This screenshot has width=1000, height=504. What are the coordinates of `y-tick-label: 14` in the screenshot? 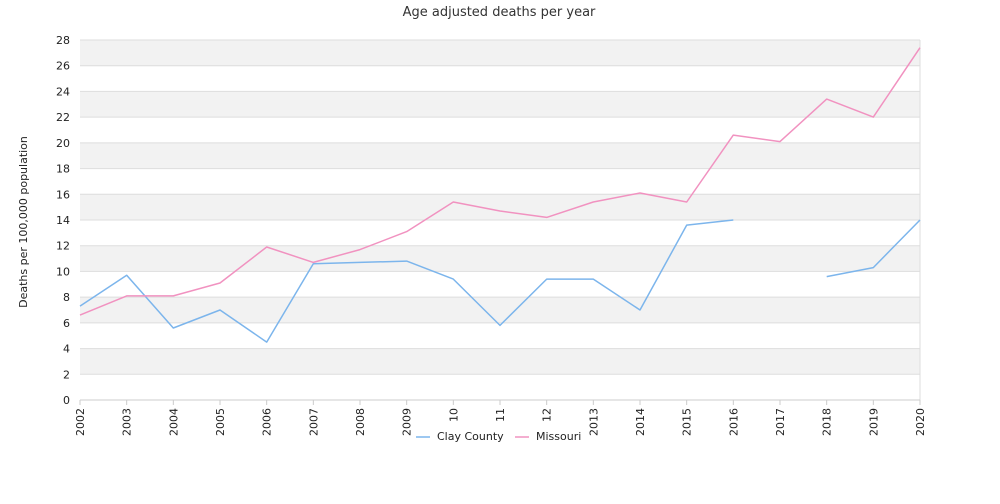 It's located at (63, 220).